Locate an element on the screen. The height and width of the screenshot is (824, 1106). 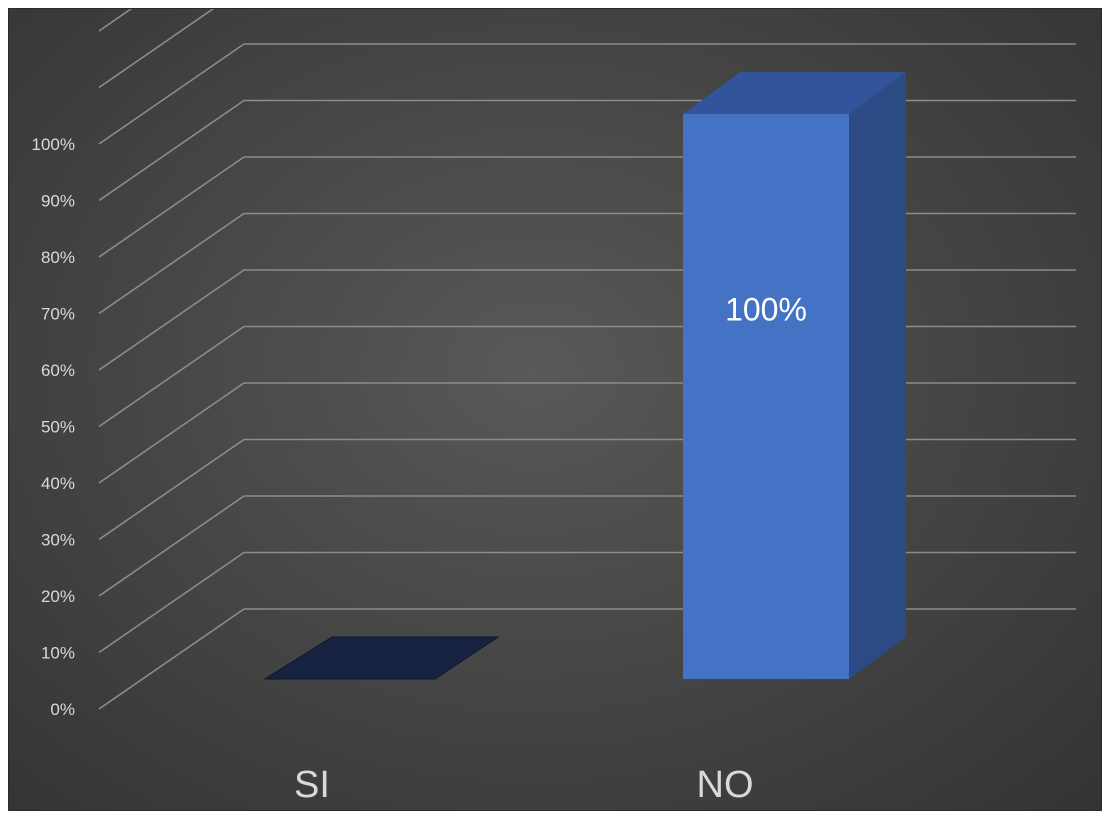
y-tick-label-8: 80% is located at coordinates (58, 257).